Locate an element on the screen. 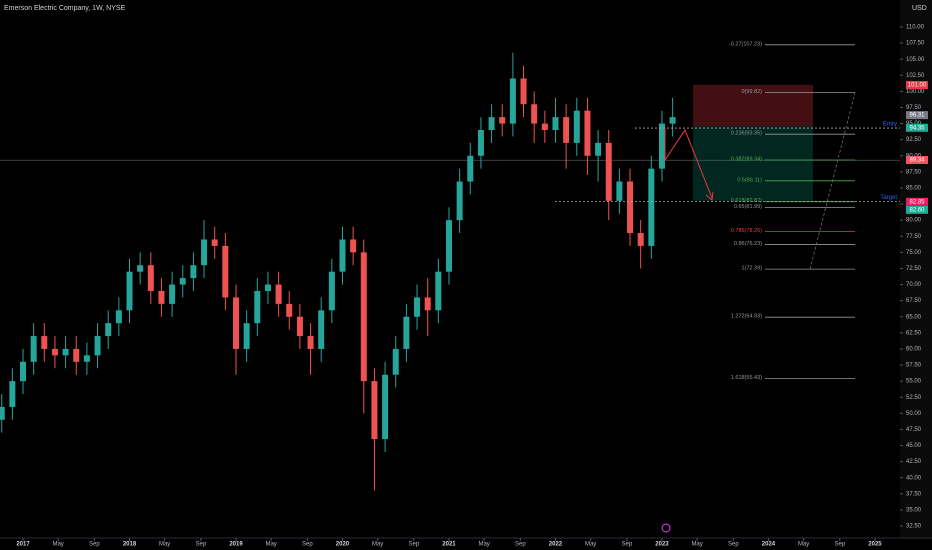  target-zone is located at coordinates (753, 163).